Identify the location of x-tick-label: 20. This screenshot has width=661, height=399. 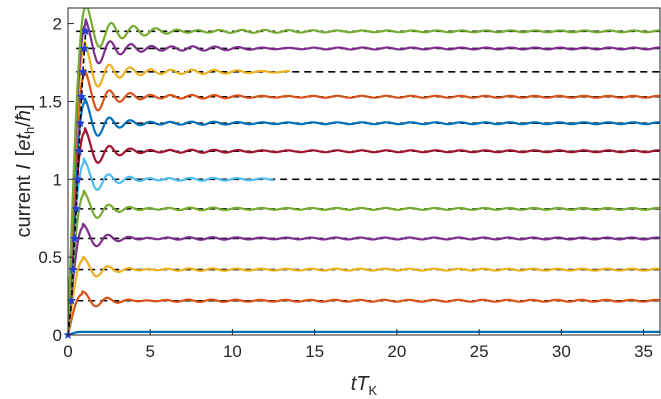
(396, 351).